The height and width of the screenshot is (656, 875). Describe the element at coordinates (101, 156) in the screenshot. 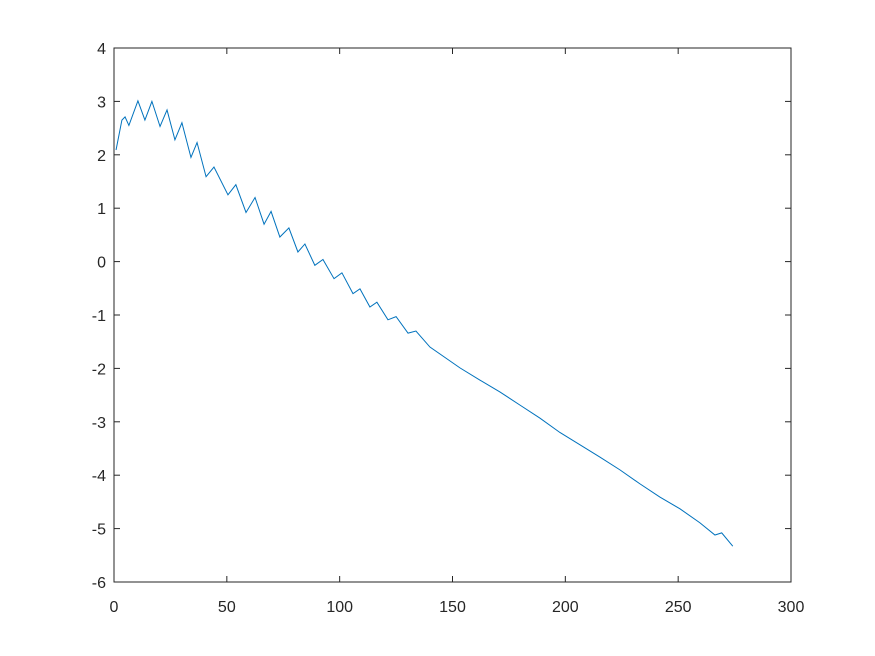

I see `y-tick-label: 2` at that location.